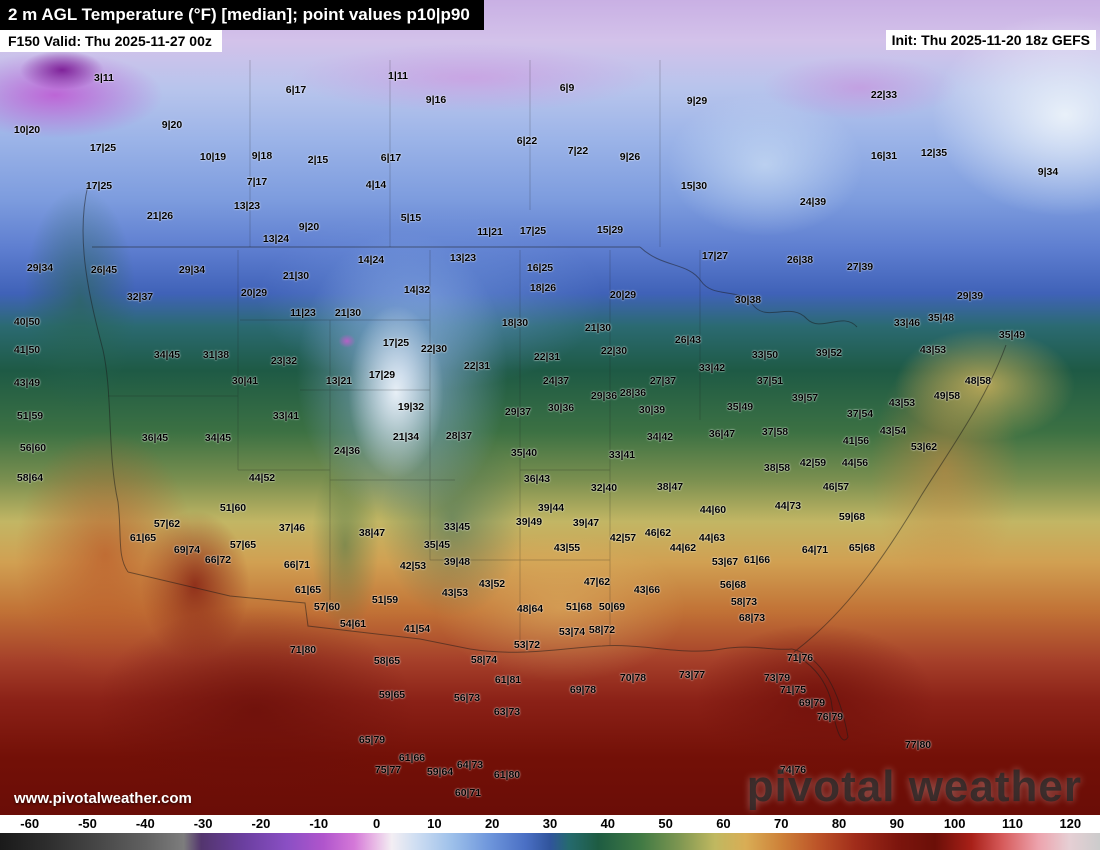 The height and width of the screenshot is (850, 1100). What do you see at coordinates (777, 678) in the screenshot?
I see `point-value: 73|79` at bounding box center [777, 678].